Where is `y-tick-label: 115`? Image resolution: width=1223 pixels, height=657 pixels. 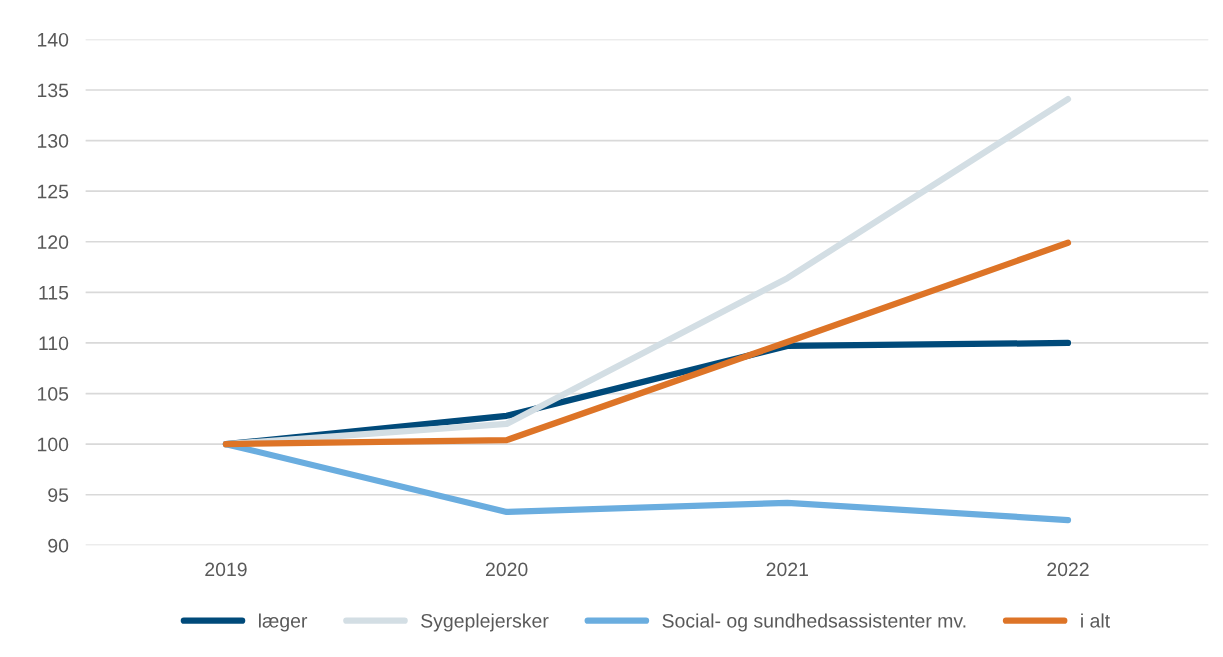
y-tick-label: 115 is located at coordinates (54, 293).